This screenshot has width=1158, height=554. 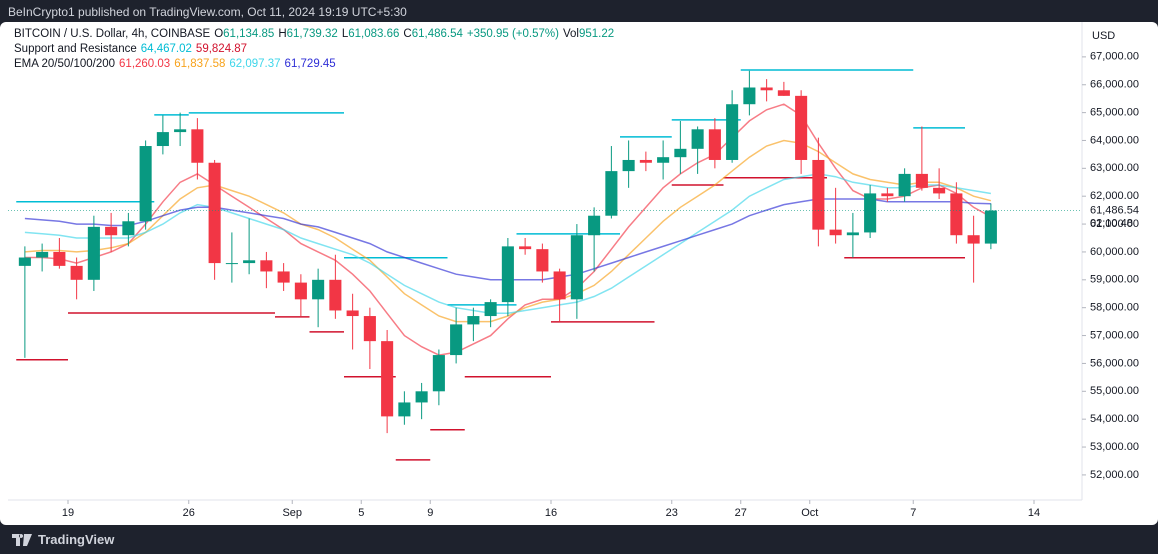 I want to click on y-tick-label: 62,000.00, so click(x=1114, y=196).